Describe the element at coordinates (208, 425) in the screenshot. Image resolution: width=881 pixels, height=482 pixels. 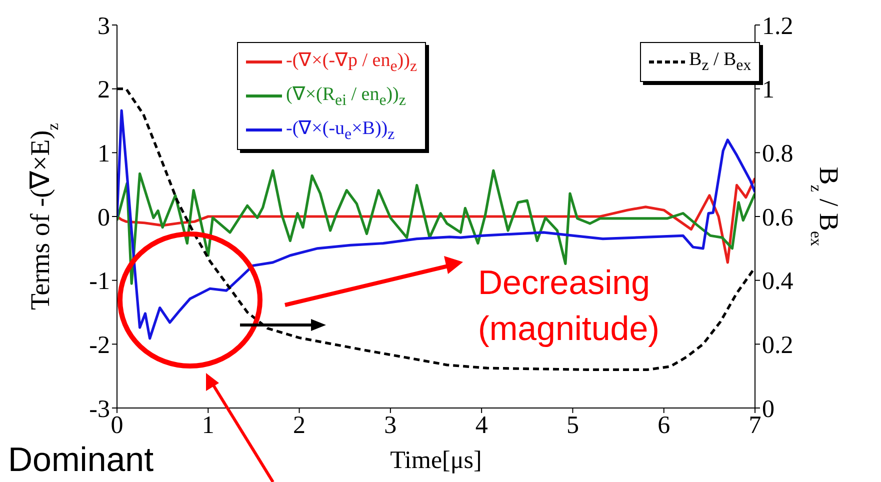
I see `x-tick-label: 1` at that location.